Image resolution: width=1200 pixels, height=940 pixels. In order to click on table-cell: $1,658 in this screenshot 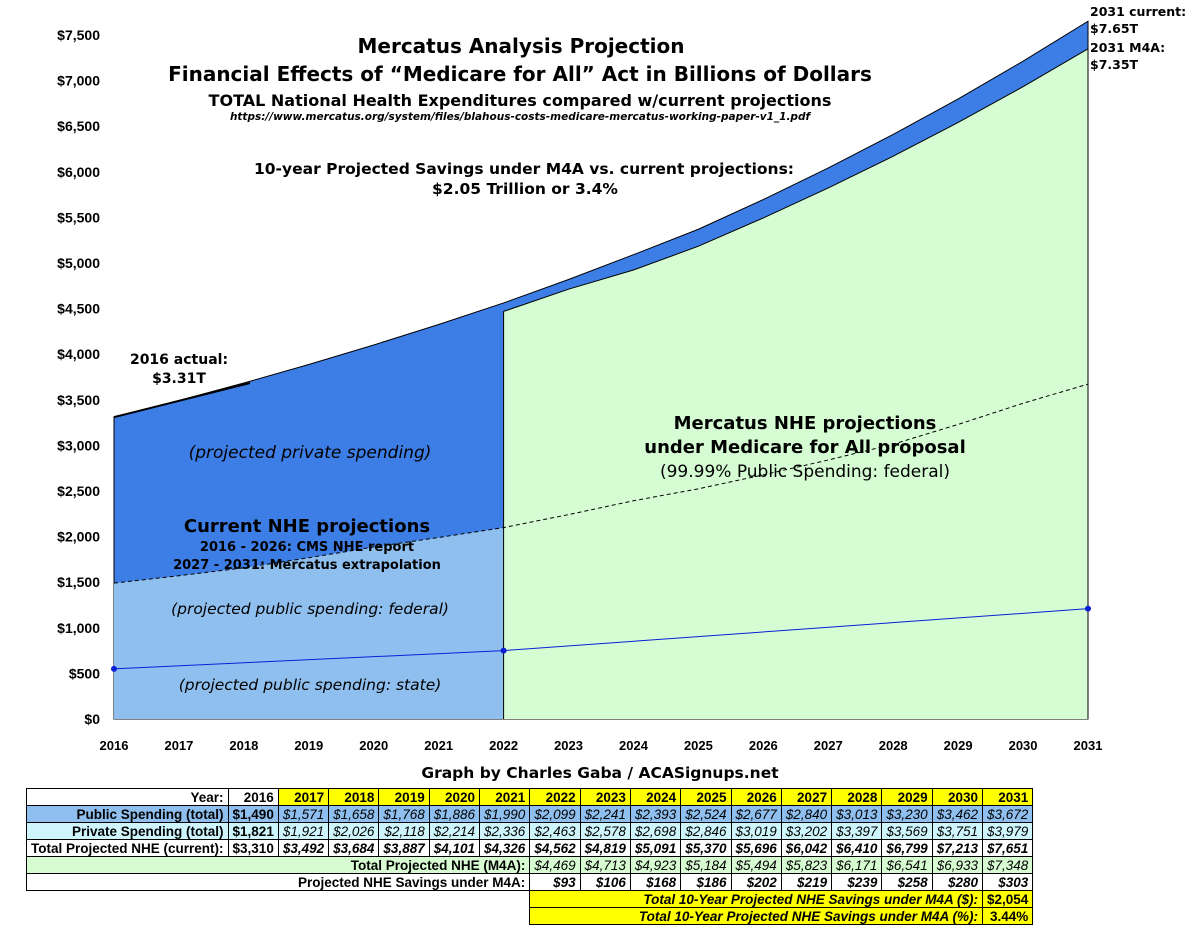, I will do `click(354, 814)`.